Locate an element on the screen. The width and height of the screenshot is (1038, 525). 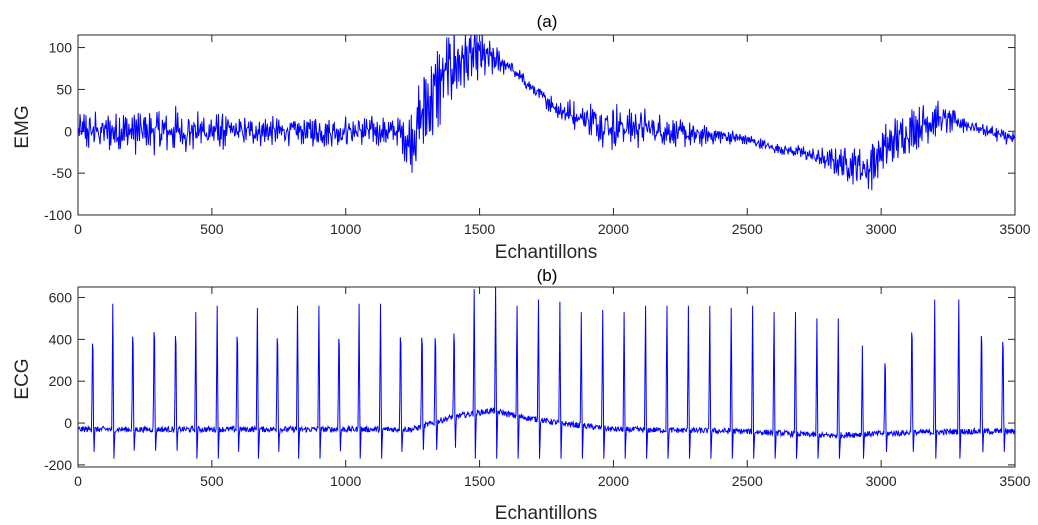
ecg-panel-title: (b) is located at coordinates (547, 275).